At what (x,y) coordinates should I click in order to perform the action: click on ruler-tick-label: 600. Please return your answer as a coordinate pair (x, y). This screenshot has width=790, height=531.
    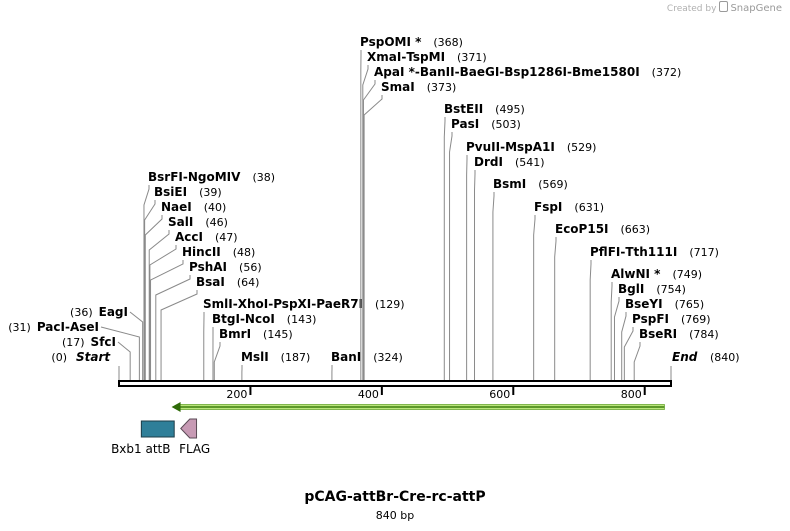
    Looking at the image, I should click on (499, 394).